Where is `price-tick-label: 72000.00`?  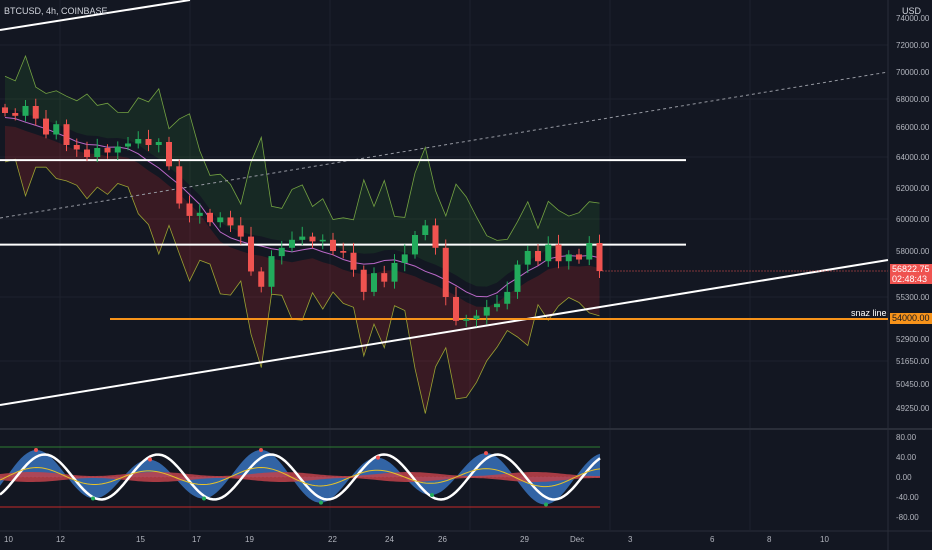
price-tick-label: 72000.00 is located at coordinates (913, 45).